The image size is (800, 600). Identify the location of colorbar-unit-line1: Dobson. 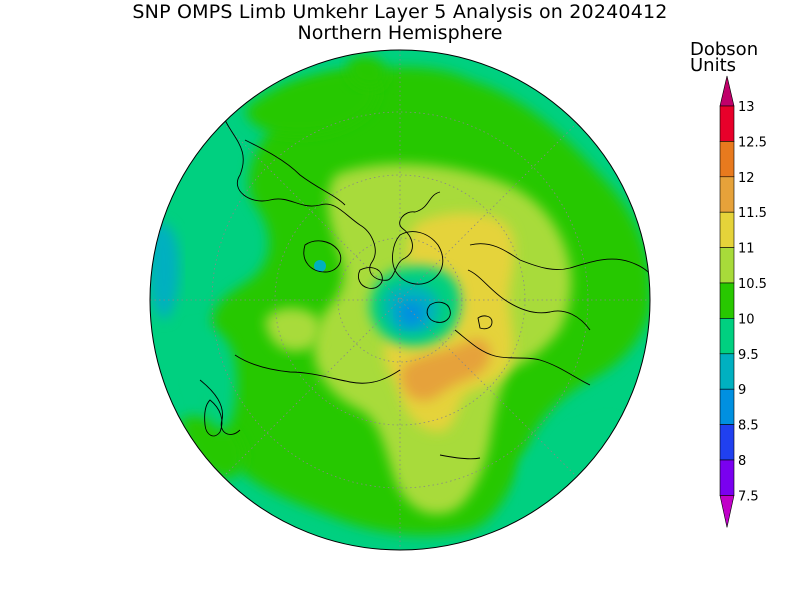
(724, 49).